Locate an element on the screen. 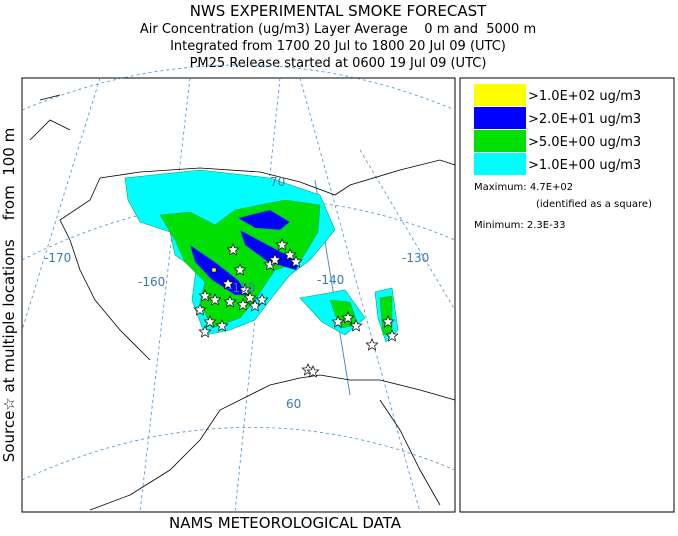 This screenshot has height=536, width=678. sources is located at coordinates (296, 308).